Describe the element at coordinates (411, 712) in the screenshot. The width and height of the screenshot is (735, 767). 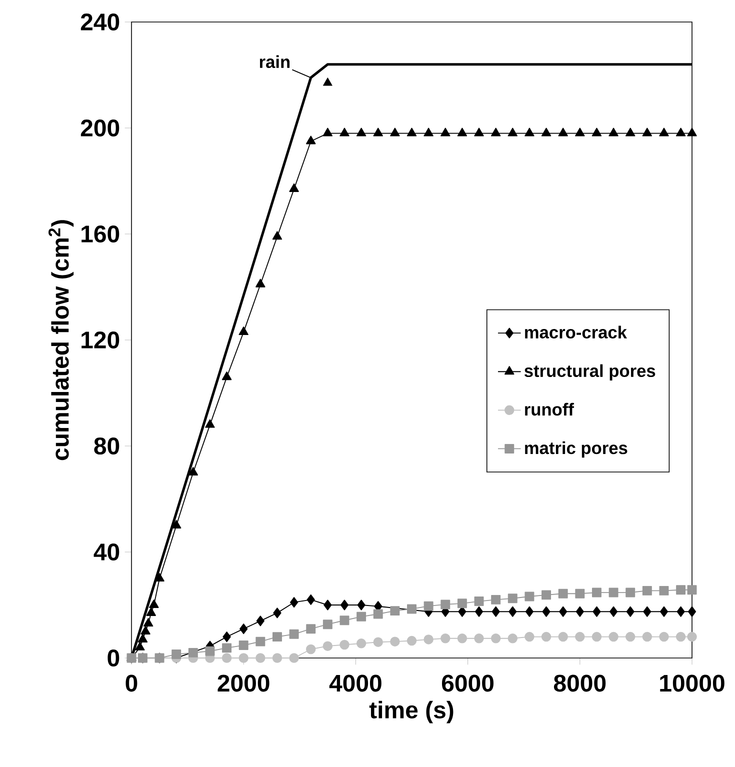
I see `x-axis-title: time (s)` at that location.